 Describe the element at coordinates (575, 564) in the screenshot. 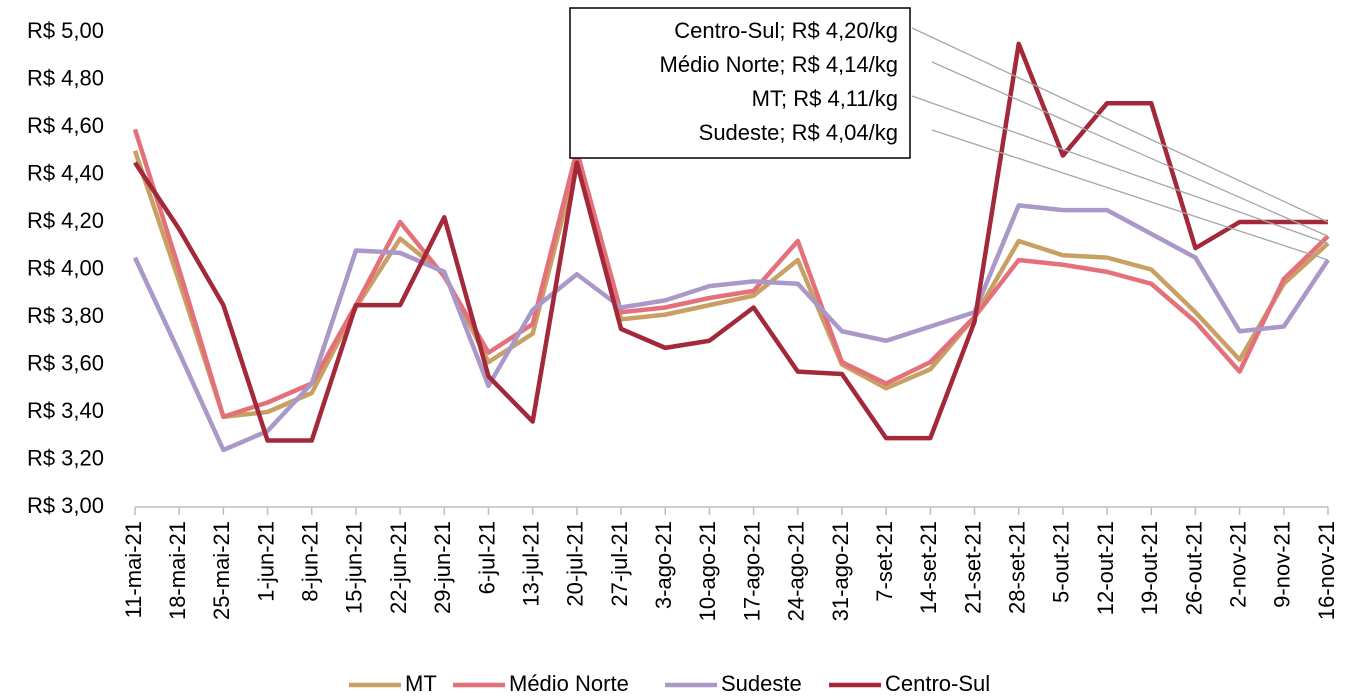

I see `x-tick-label: 20-jul-21` at that location.